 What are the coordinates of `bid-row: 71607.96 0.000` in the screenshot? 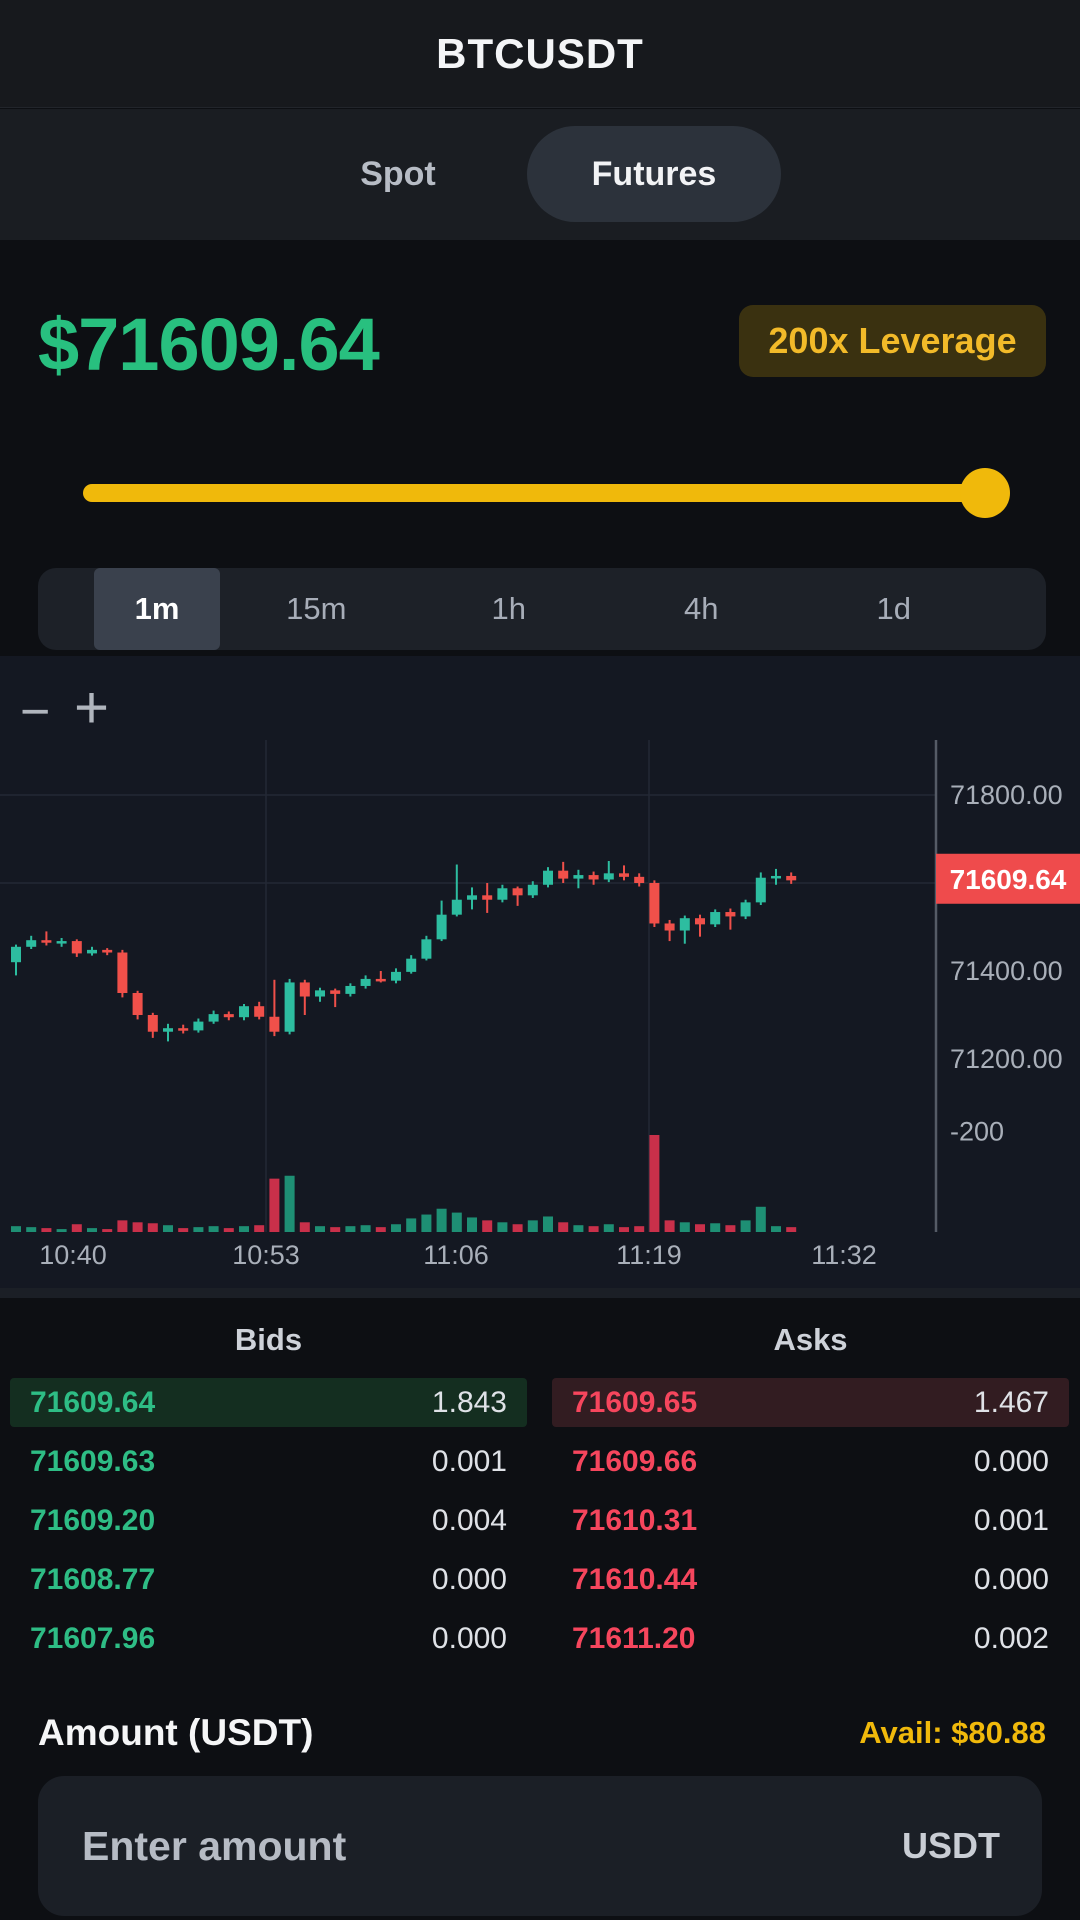 It's located at (268, 1638).